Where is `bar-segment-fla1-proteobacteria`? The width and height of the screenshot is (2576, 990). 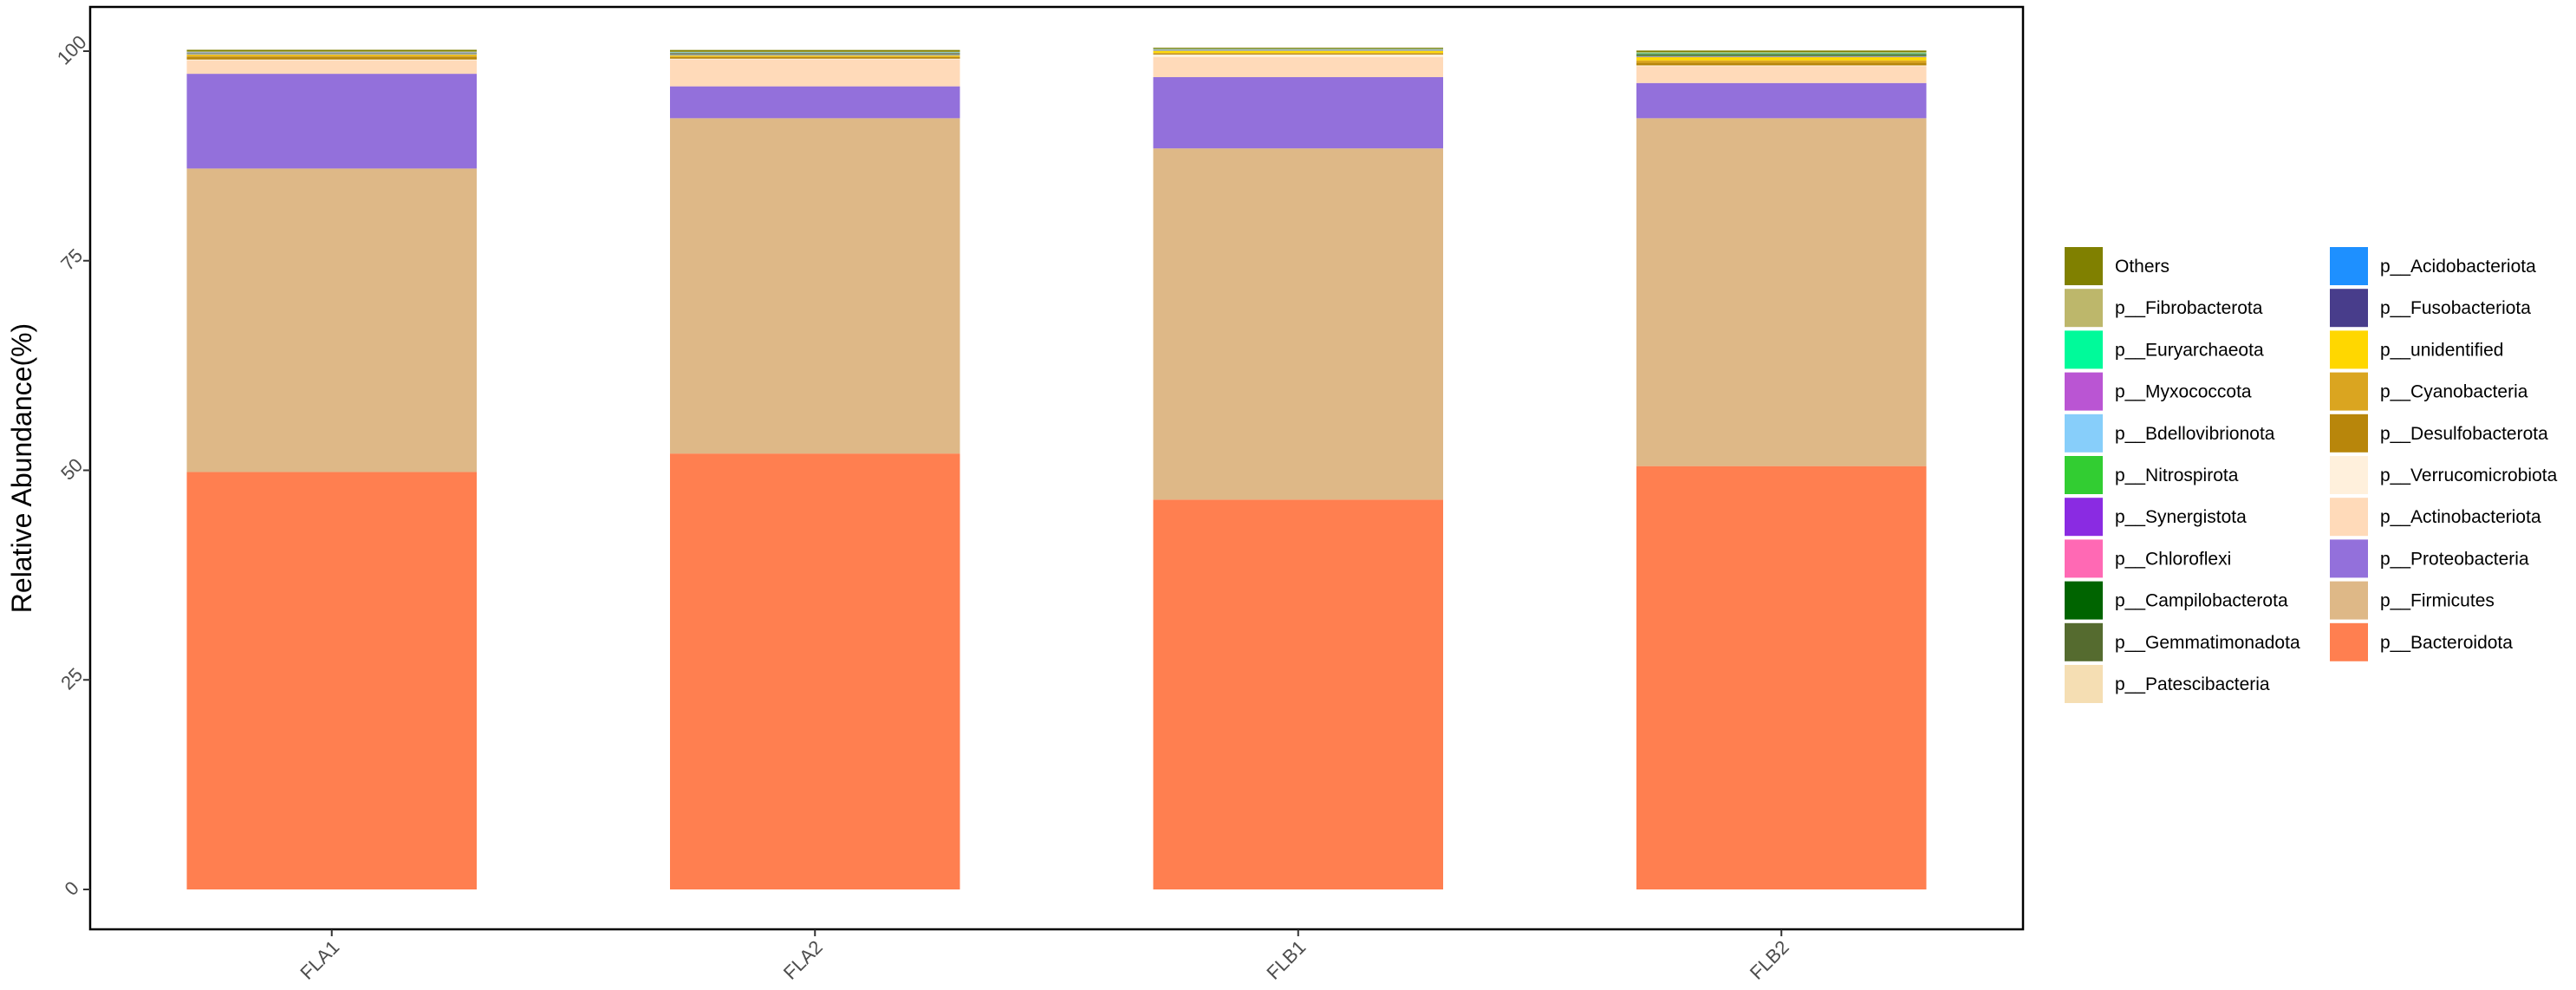 bar-segment-fla1-proteobacteria is located at coordinates (331, 121).